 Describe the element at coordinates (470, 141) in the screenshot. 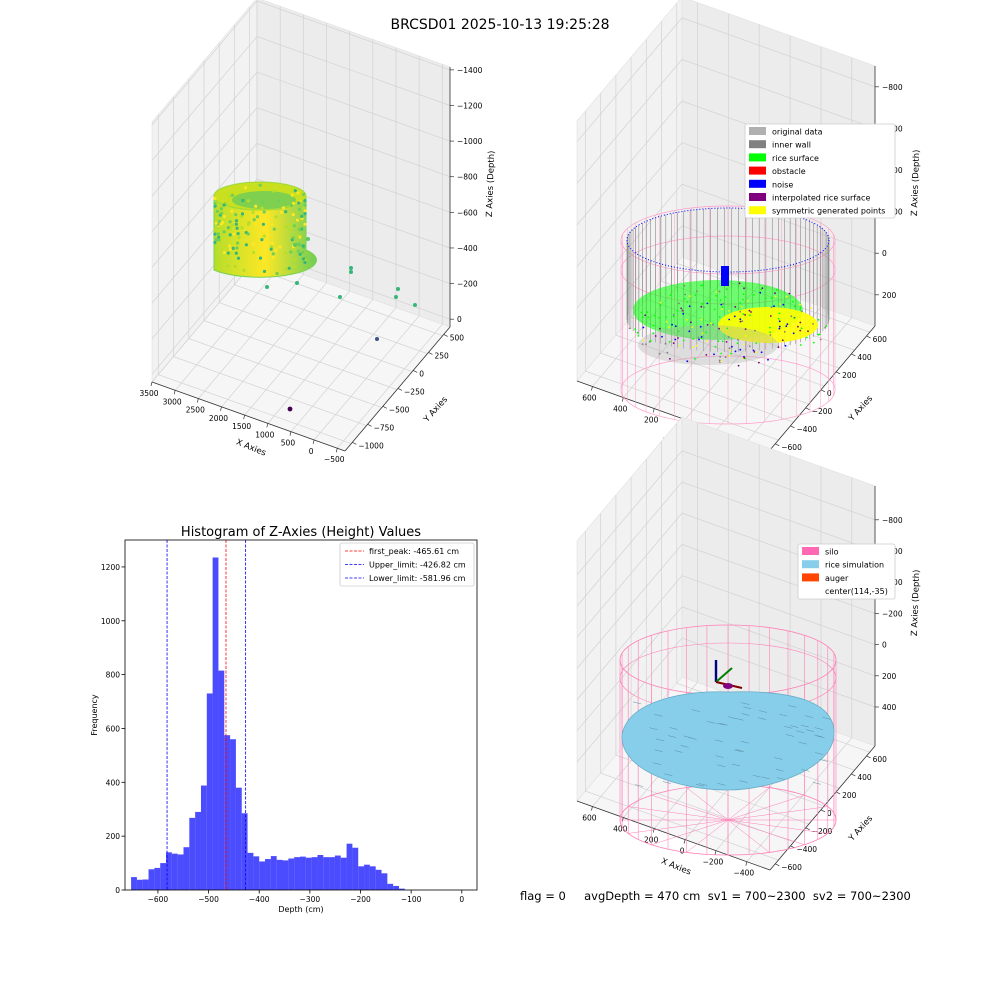

I see `panel1-z-tick-label: −1000` at that location.